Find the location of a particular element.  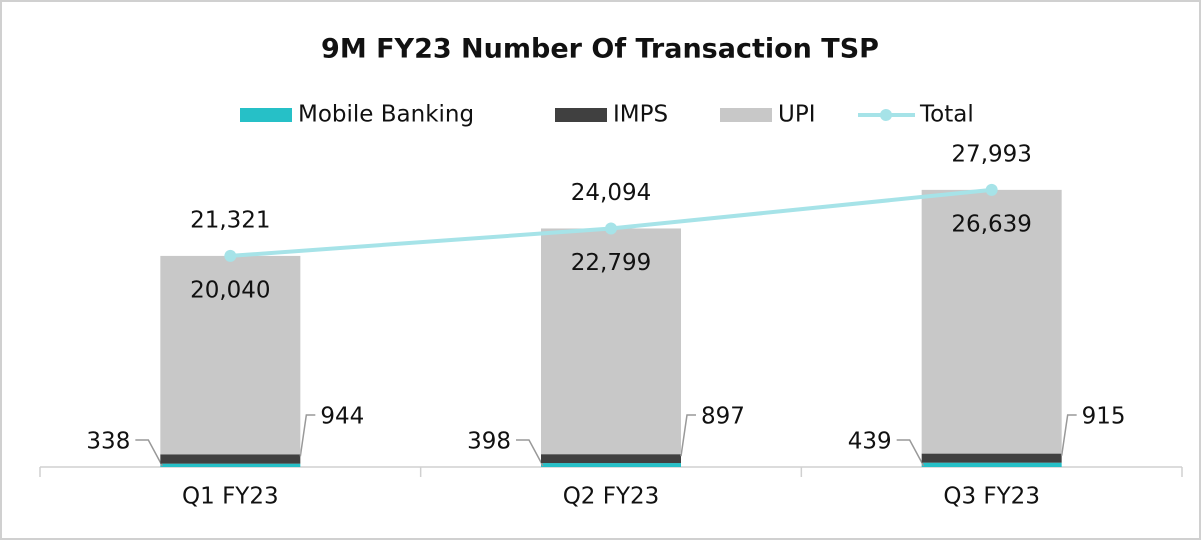

data-label: 338 is located at coordinates (108, 442).